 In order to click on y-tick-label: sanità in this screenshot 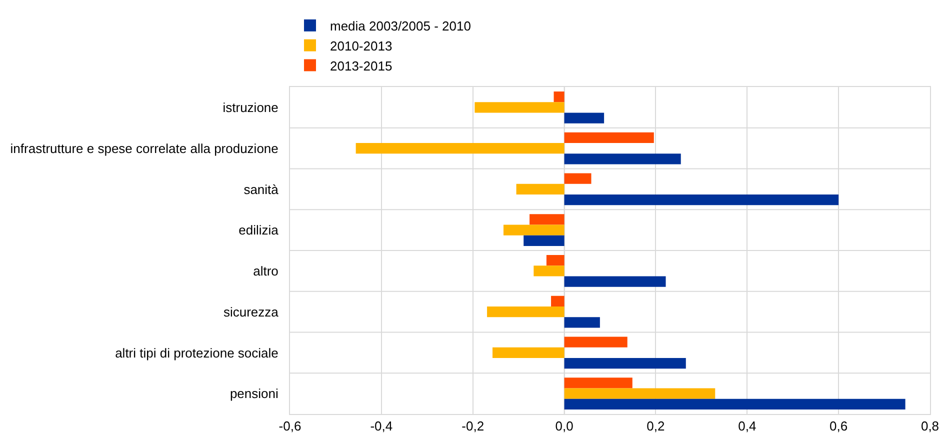, I will do `click(262, 189)`.